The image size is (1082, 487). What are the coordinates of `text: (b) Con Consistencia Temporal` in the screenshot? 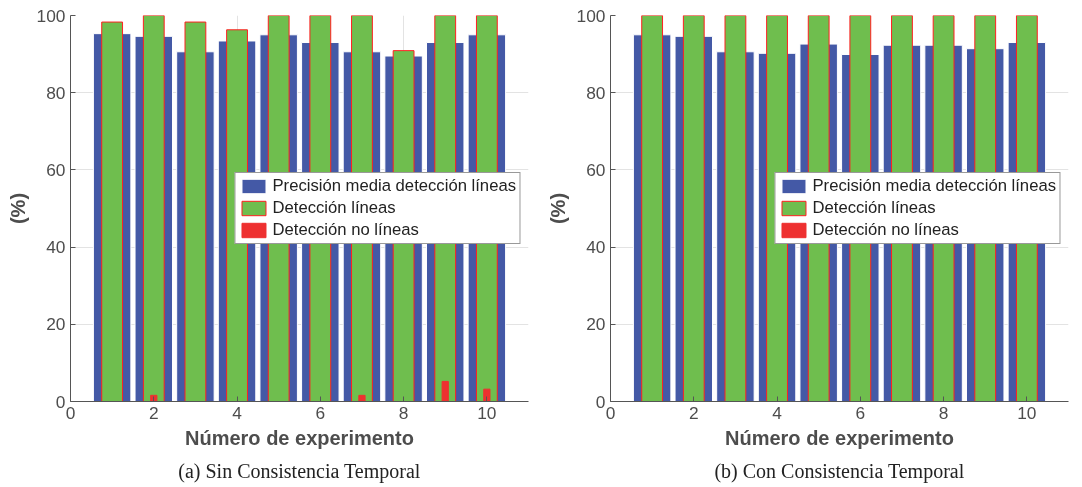 It's located at (839, 471).